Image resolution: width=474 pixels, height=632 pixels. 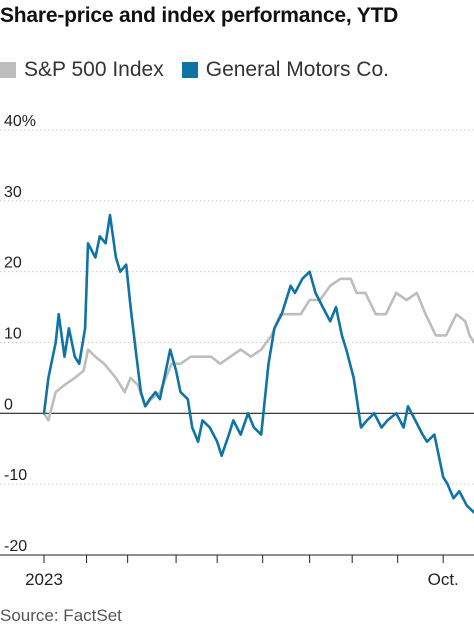 I want to click on legend-item-gm: General Motors Co., so click(x=285, y=70).